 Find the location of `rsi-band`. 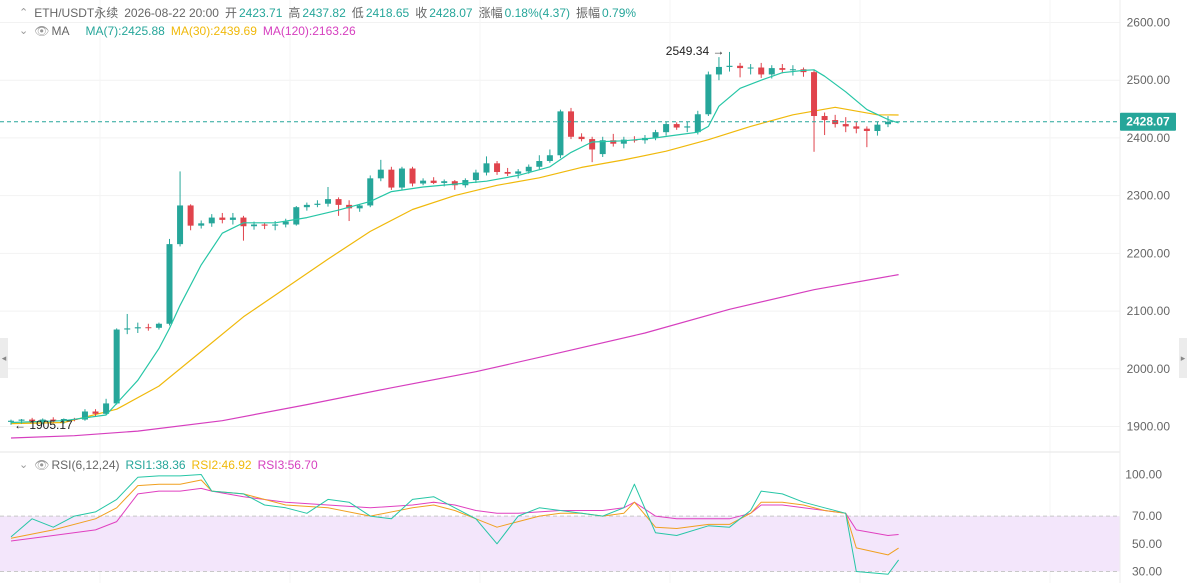

rsi-band is located at coordinates (560, 544).